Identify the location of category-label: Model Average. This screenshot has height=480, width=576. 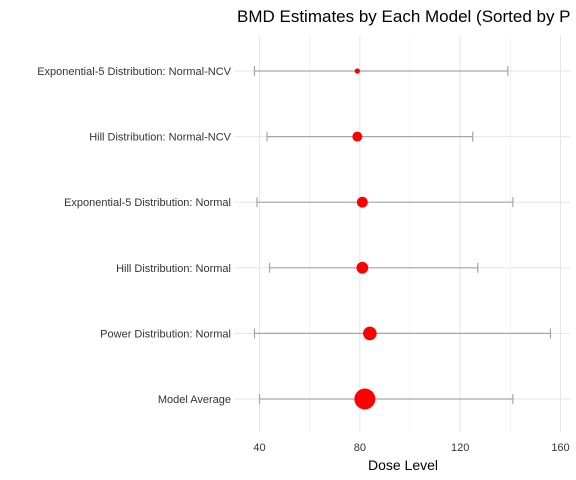
(194, 400).